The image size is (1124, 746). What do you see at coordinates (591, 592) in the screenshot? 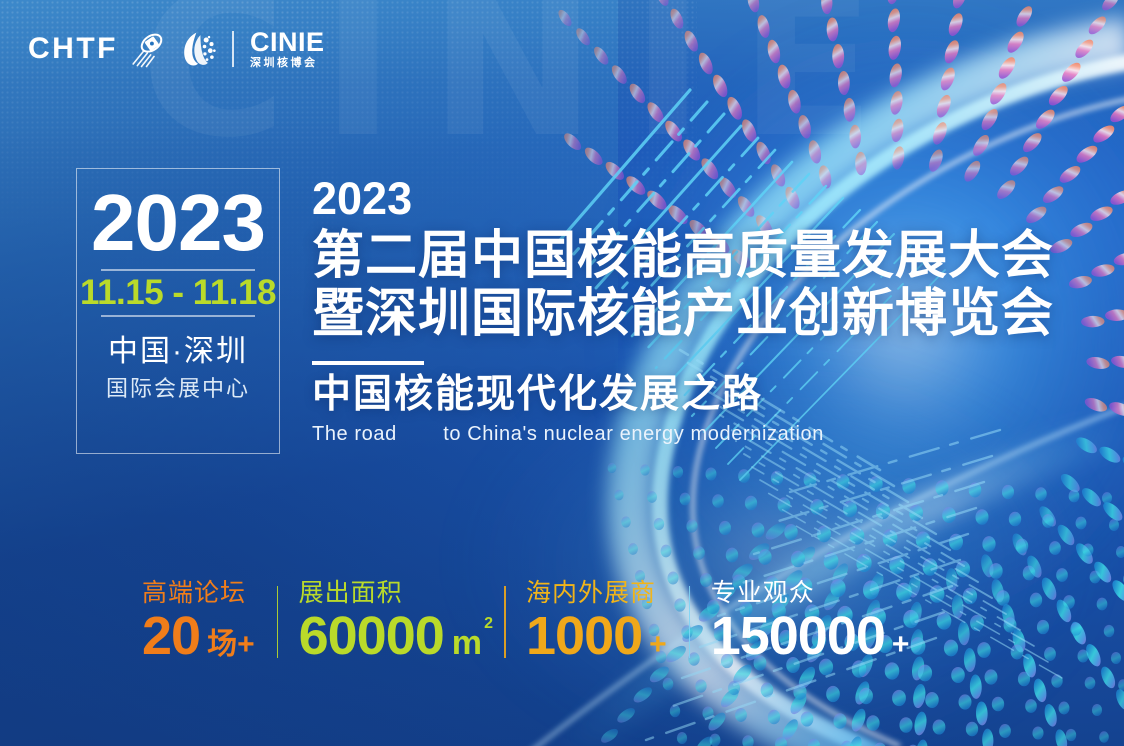
I see `stat-label: 海内外展商` at bounding box center [591, 592].